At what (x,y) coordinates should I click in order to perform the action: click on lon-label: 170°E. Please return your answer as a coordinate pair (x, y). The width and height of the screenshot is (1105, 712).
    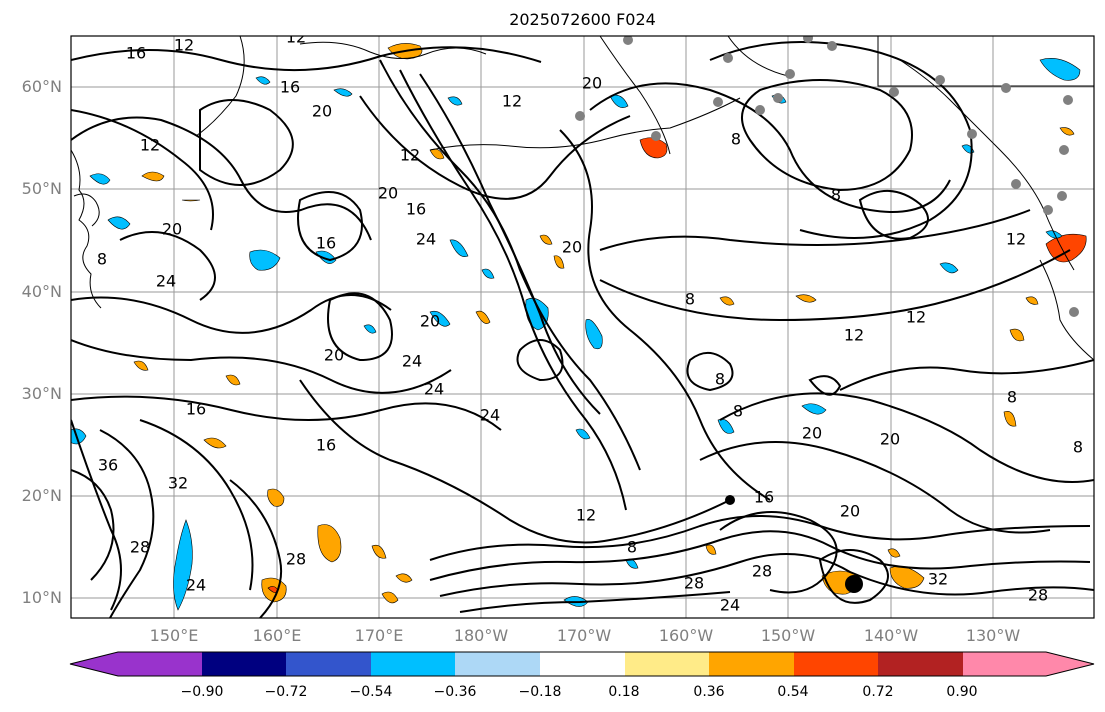
    Looking at the image, I should click on (379, 635).